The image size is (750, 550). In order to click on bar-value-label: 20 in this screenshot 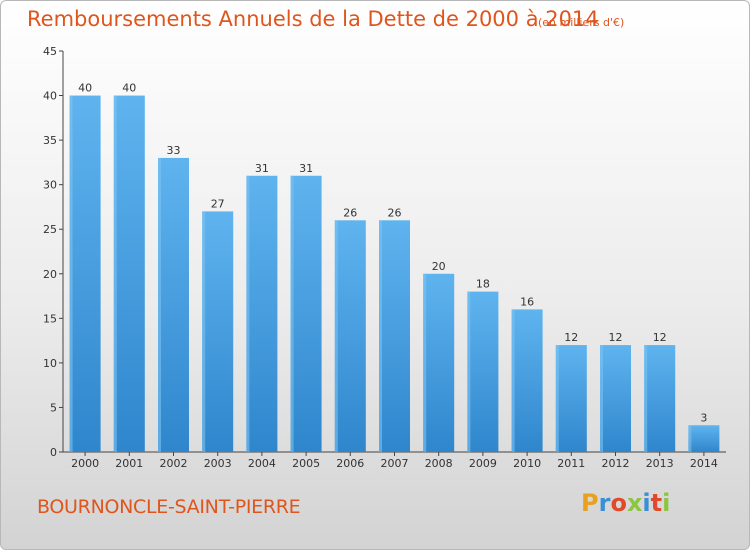, I will do `click(439, 266)`.